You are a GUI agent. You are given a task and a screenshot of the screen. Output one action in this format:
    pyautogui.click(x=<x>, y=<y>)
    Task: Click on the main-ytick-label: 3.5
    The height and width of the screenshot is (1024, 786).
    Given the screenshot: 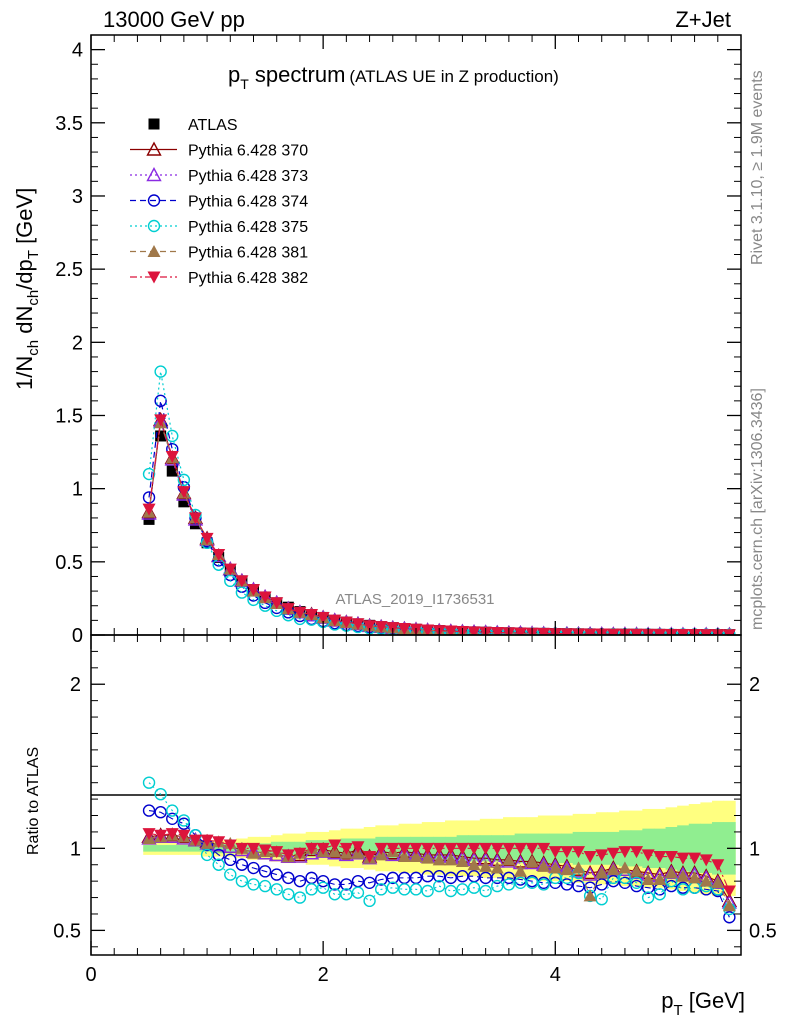 What is the action you would take?
    pyautogui.click(x=69, y=124)
    